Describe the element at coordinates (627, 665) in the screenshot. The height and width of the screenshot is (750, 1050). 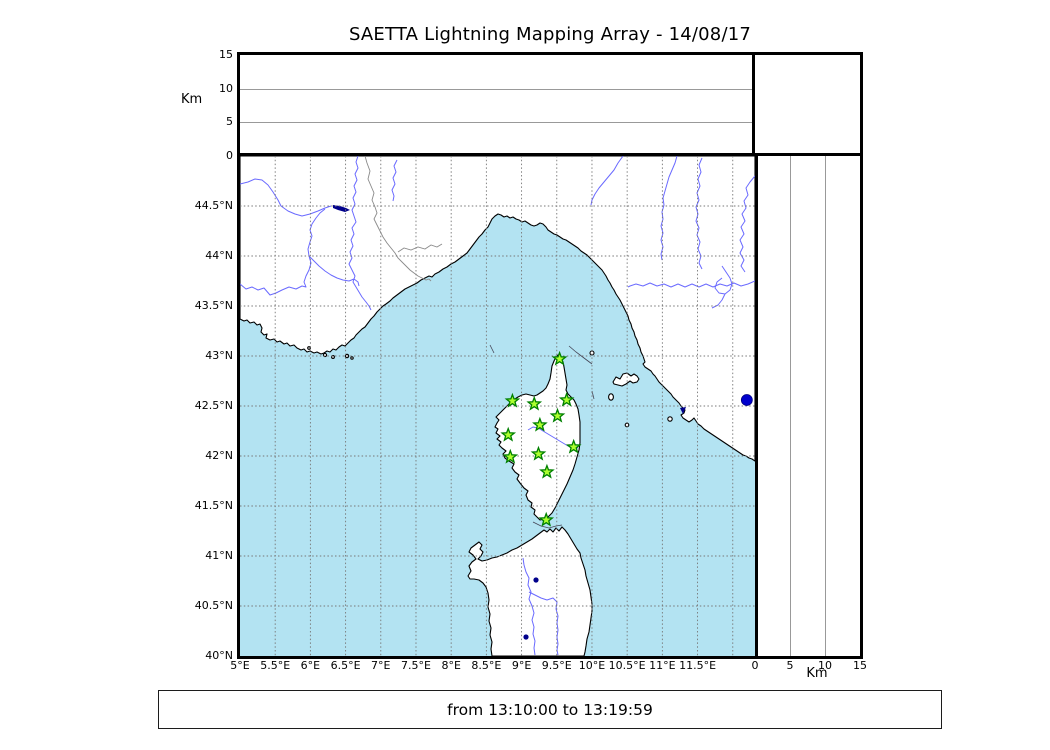
I see `lon-tick-label: 10.5°E` at that location.